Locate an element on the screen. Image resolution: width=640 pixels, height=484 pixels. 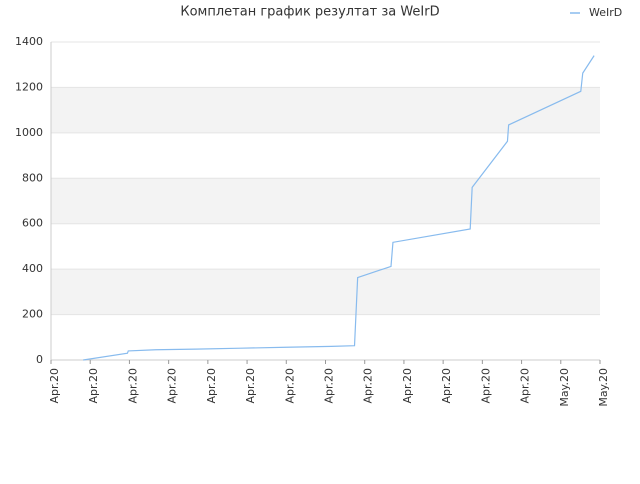
legend-label: WeIrD is located at coordinates (605, 12).